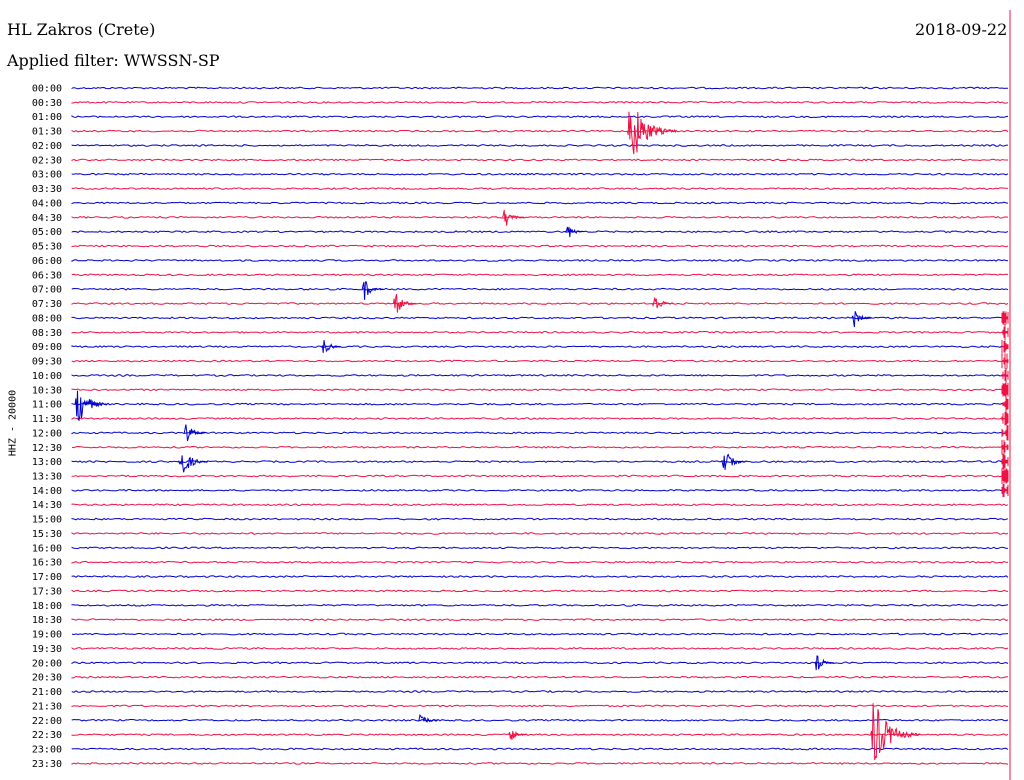 This screenshot has width=1024, height=780. Describe the element at coordinates (47, 764) in the screenshot. I see `row-label-2330: 23:30` at that location.